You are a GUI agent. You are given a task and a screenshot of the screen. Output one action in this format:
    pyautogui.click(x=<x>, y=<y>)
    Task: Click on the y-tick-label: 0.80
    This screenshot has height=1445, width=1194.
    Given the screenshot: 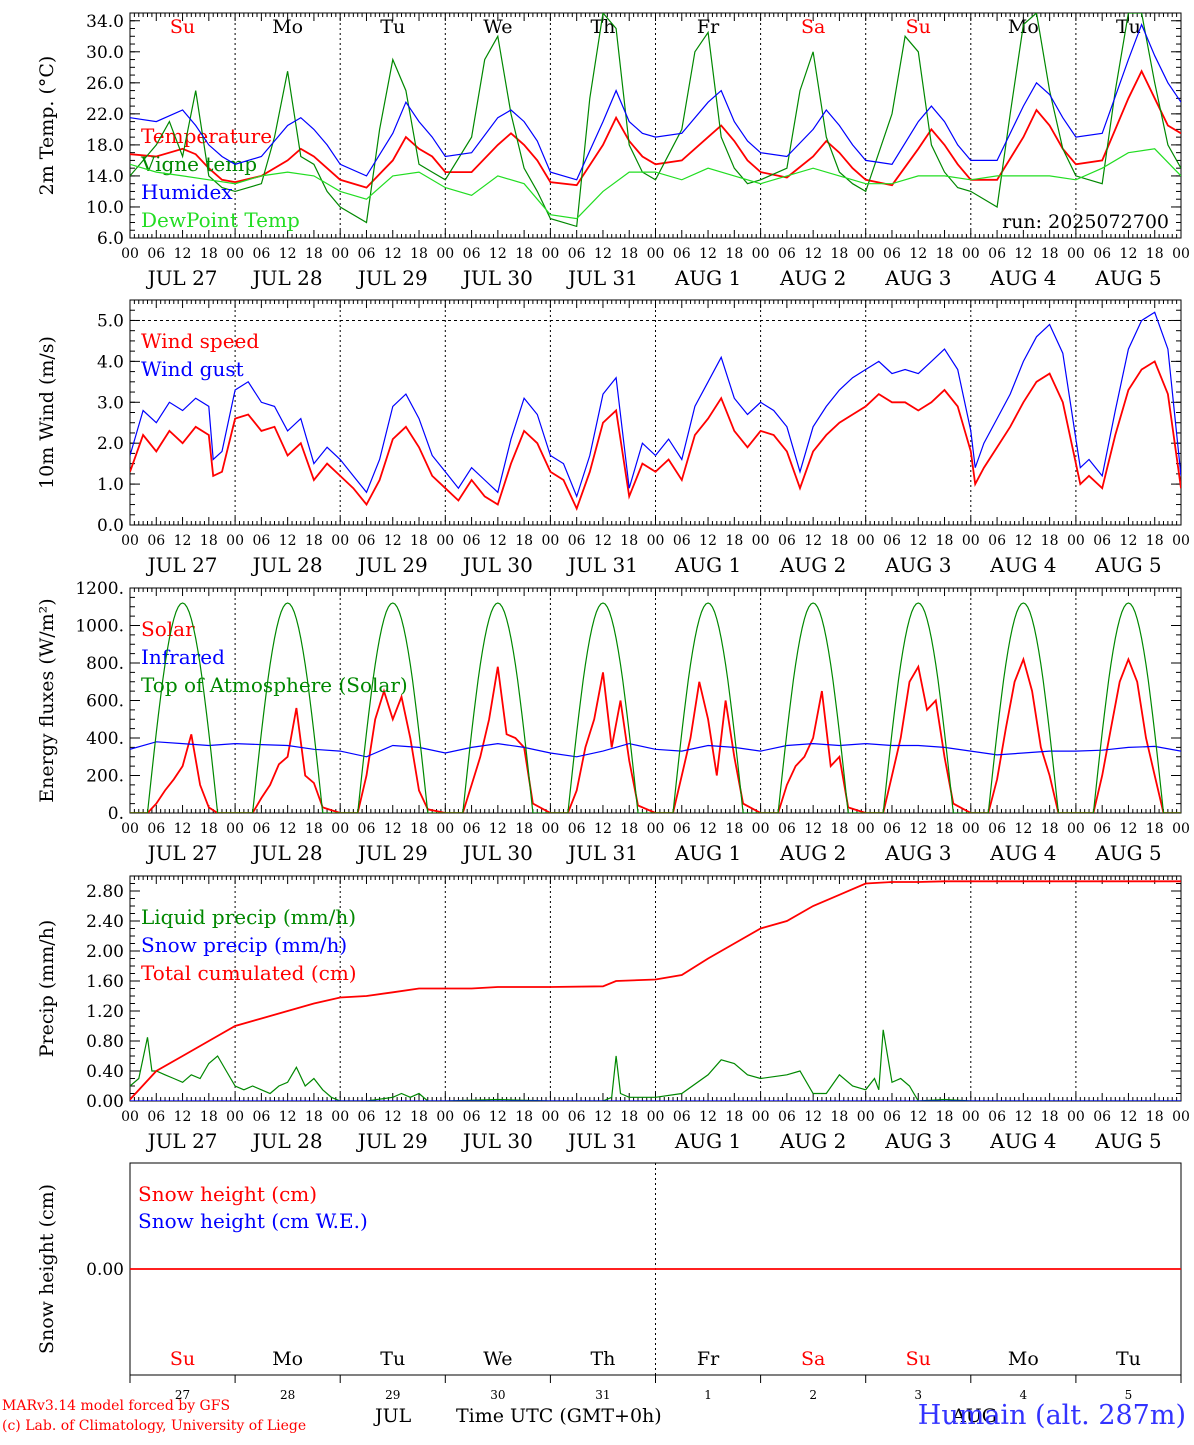 What is the action you would take?
    pyautogui.click(x=105, y=1042)
    